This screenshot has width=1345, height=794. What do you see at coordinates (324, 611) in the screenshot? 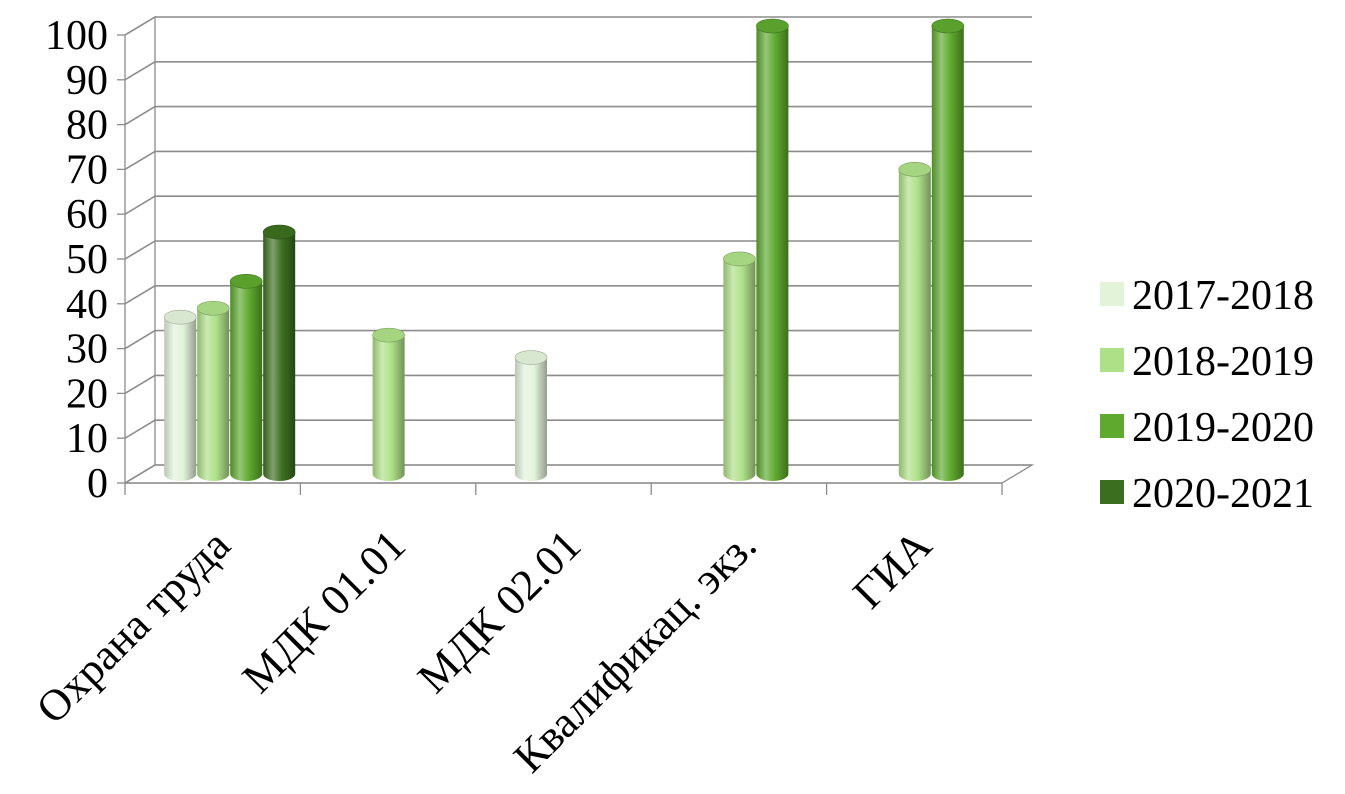
I see `x-category-label: МДК 01.01` at bounding box center [324, 611].